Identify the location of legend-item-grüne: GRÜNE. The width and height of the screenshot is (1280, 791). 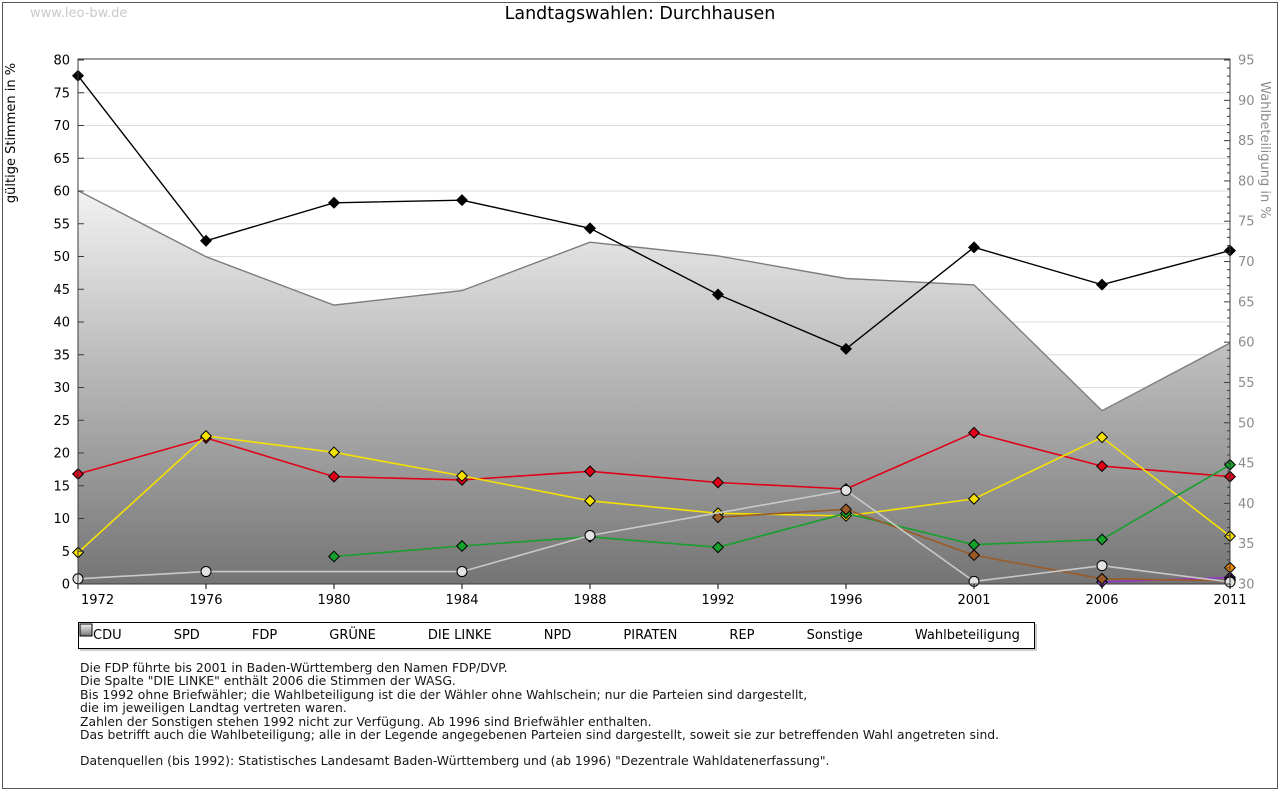
(227, 633).